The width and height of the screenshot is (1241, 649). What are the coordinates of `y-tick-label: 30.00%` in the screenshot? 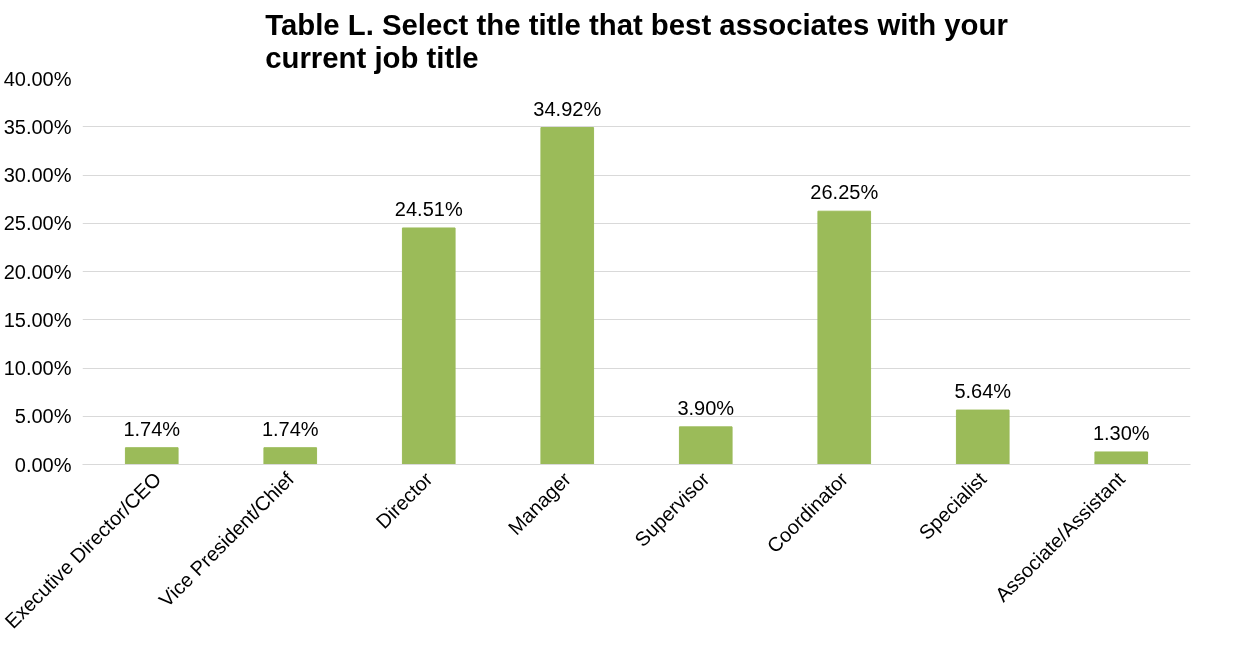 It's located at (37, 175).